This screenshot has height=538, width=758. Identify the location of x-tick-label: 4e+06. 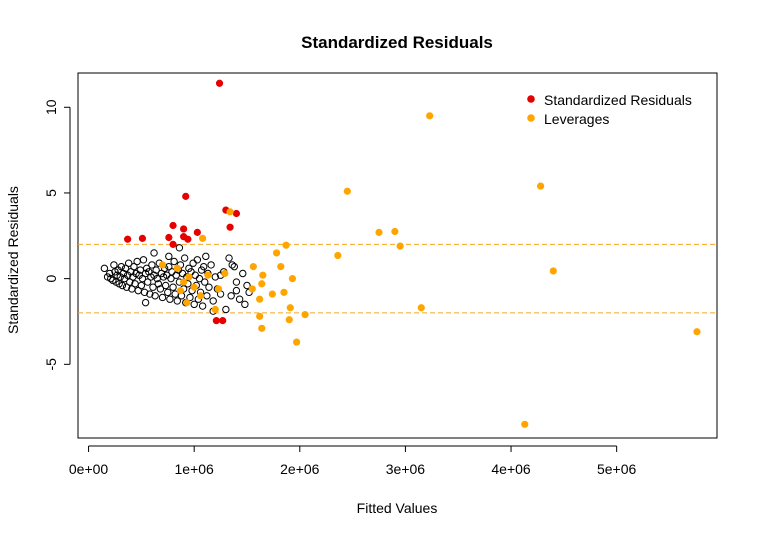
(511, 469).